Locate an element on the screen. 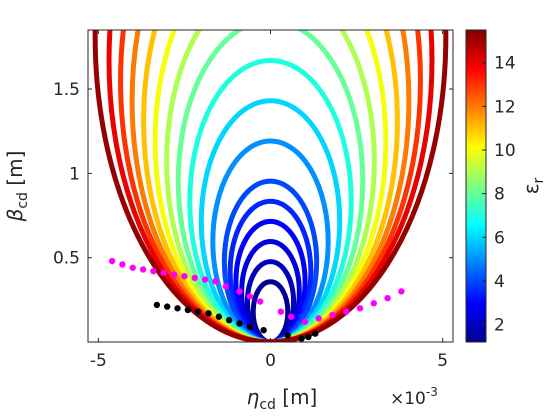 The height and width of the screenshot is (420, 560). colorbar-label: εr is located at coordinates (533, 185).